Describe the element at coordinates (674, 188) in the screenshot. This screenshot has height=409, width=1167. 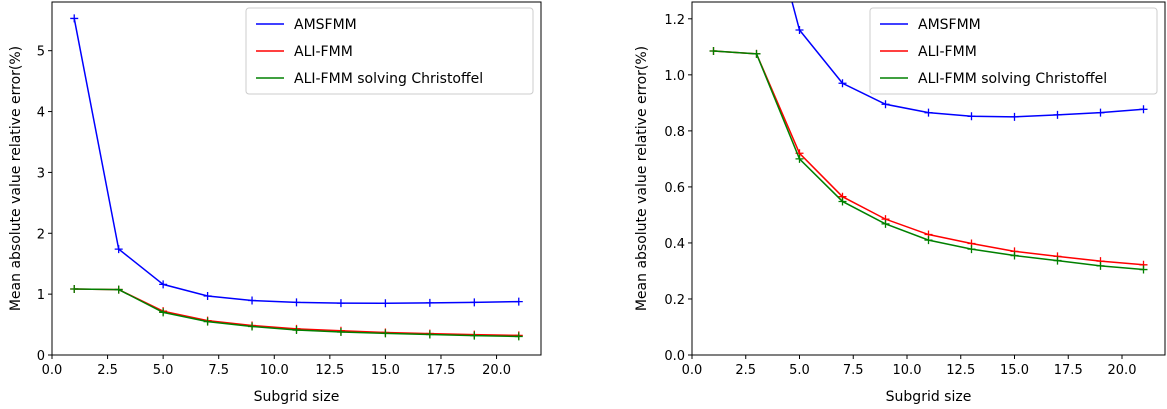
I see `y-tick-label: 0.6` at that location.